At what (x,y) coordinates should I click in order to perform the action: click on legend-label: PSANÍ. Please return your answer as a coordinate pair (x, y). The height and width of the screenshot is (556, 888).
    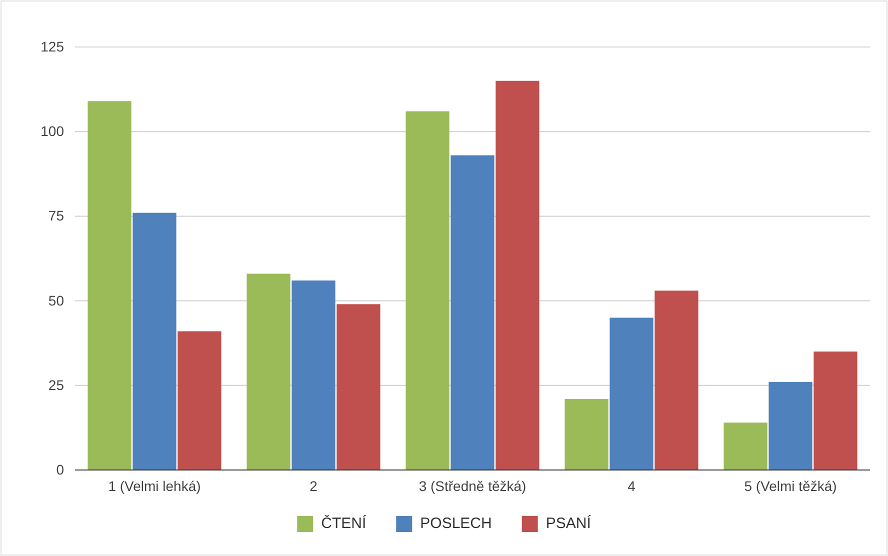
    Looking at the image, I should click on (569, 523).